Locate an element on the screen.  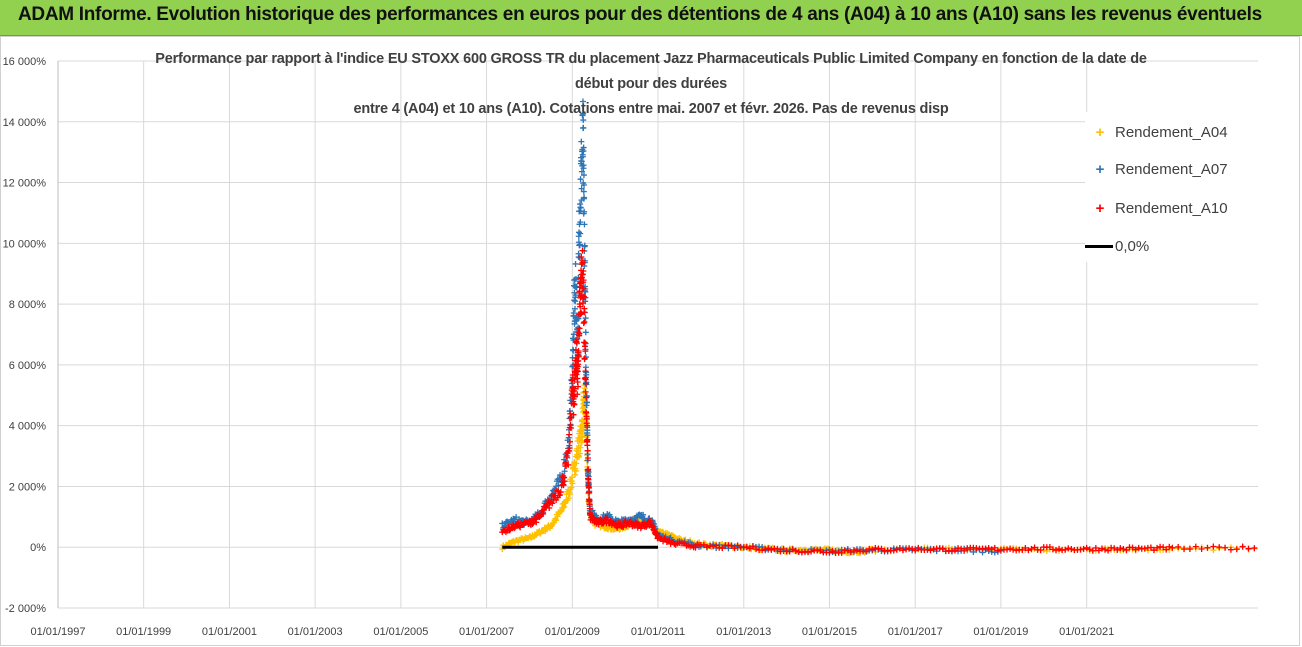
plus-marker-icon: + is located at coordinates (1100, 208).